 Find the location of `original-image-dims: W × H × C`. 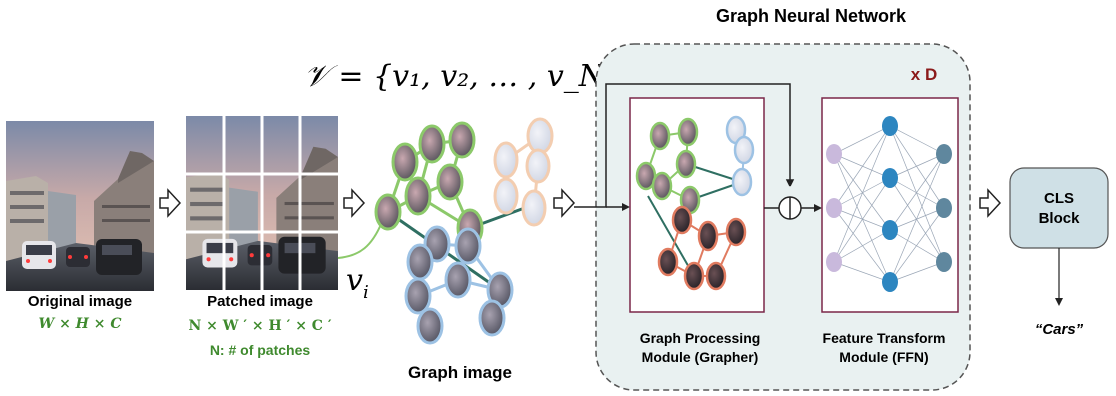

original-image-dims: W × H × C is located at coordinates (79, 324).